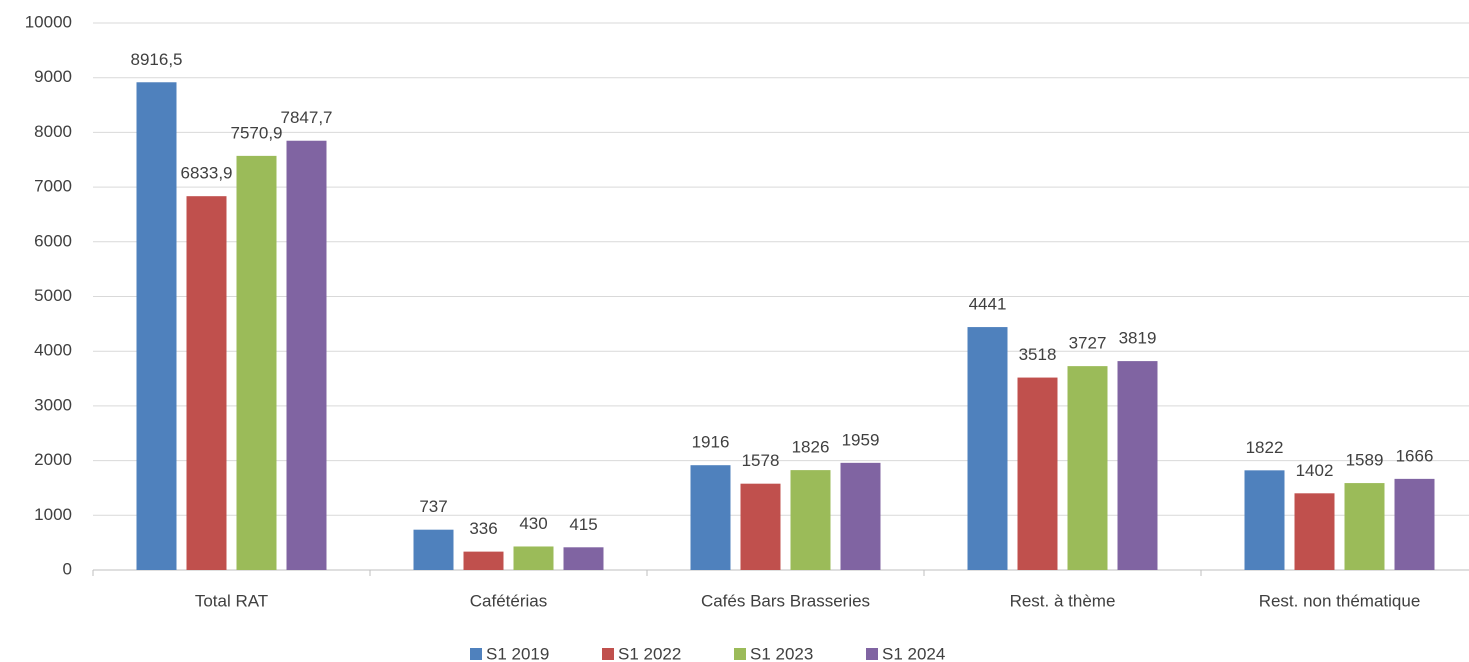 The height and width of the screenshot is (662, 1469). What do you see at coordinates (53, 514) in the screenshot?
I see `y-tick-label: 1000` at bounding box center [53, 514].